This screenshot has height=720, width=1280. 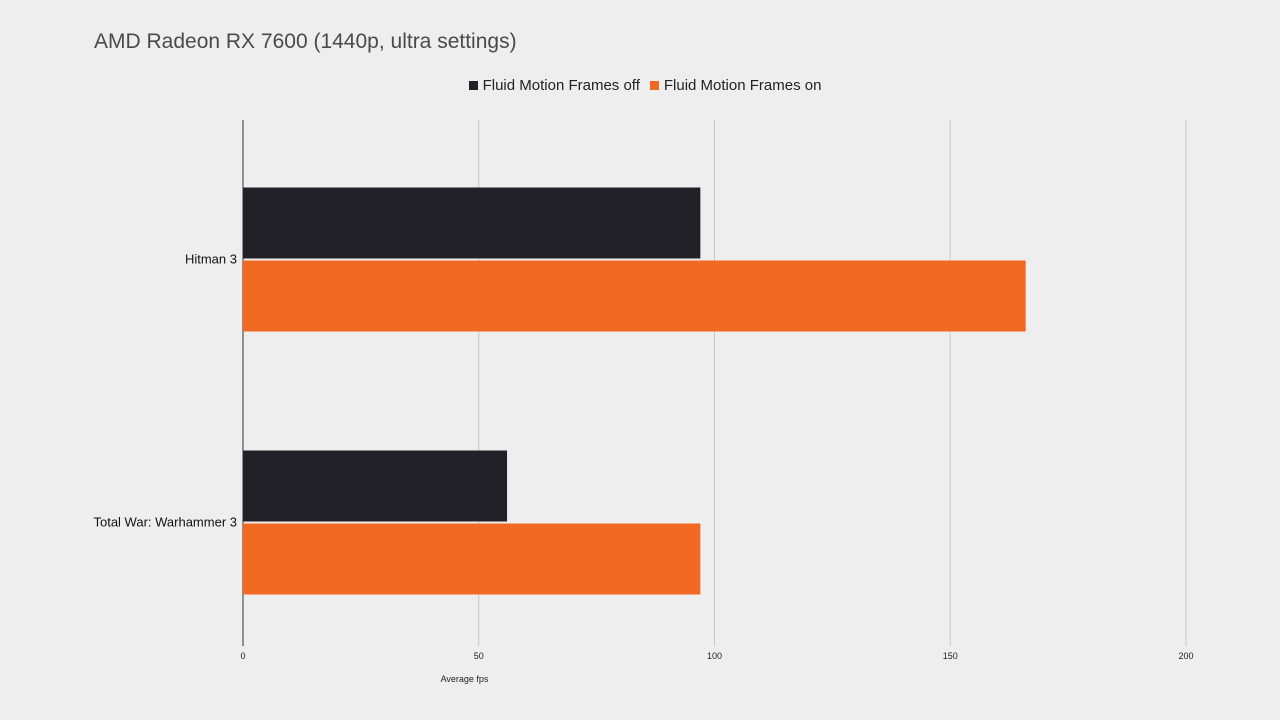 I want to click on legend-item-on: Fluid Motion Frames on, so click(x=735, y=85).